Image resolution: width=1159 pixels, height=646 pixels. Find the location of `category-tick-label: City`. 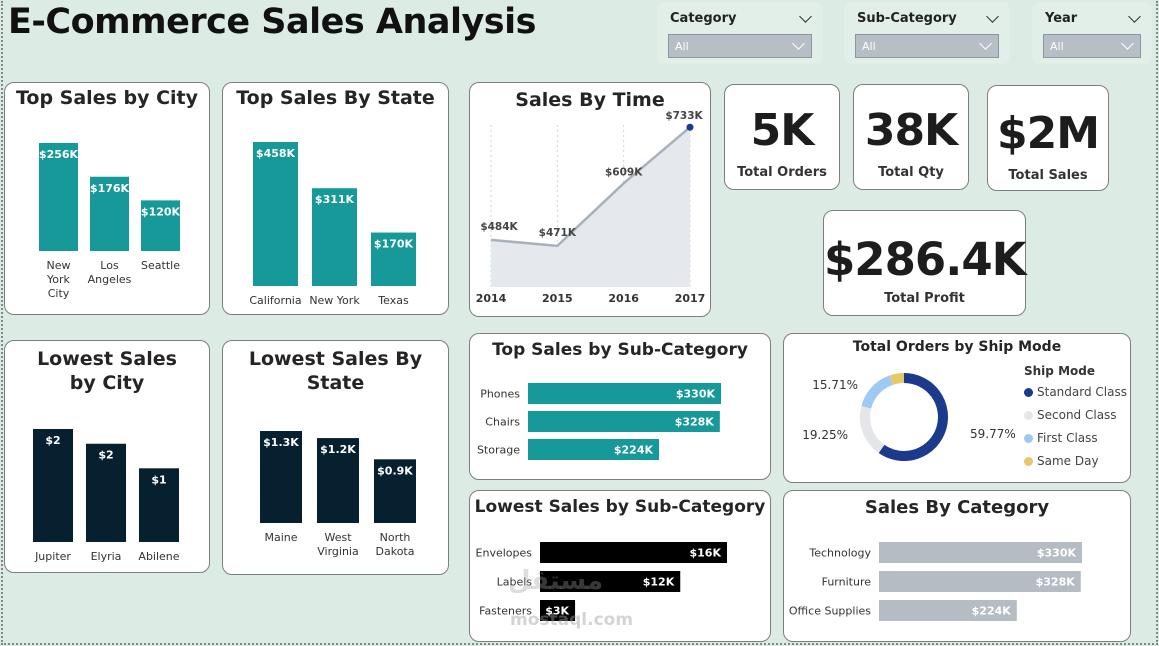

category-tick-label: City is located at coordinates (59, 293).